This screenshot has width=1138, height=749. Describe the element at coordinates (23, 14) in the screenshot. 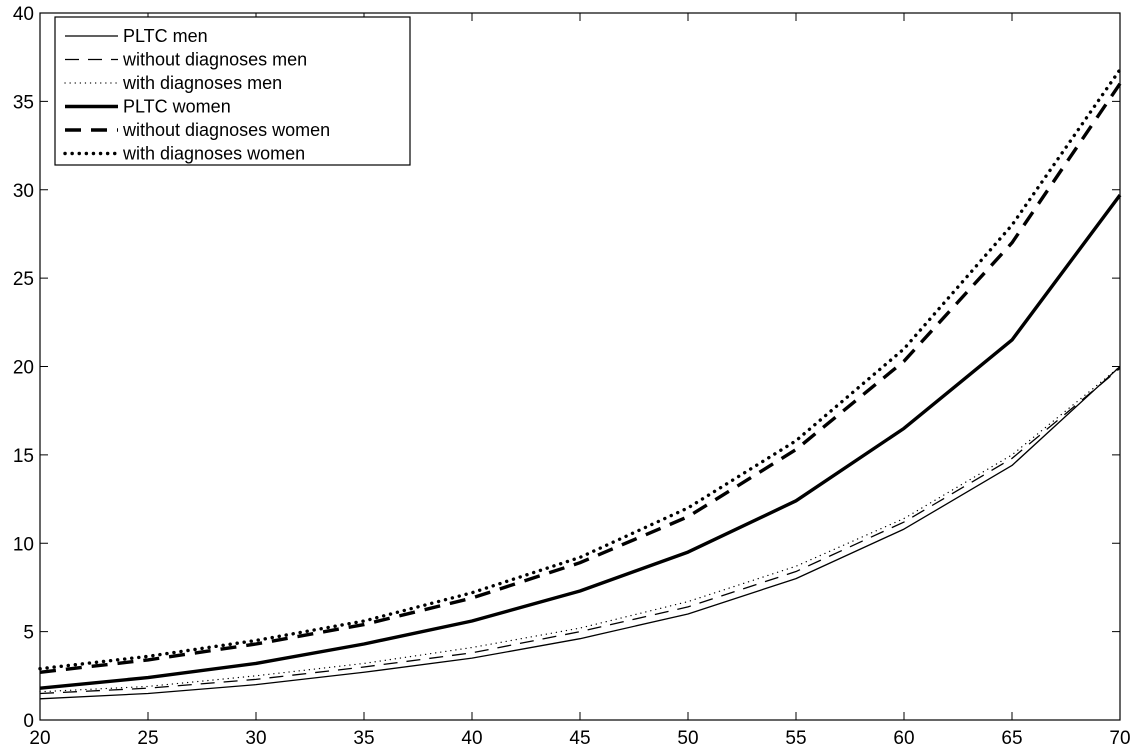

I see `y-tick-label: 40` at that location.